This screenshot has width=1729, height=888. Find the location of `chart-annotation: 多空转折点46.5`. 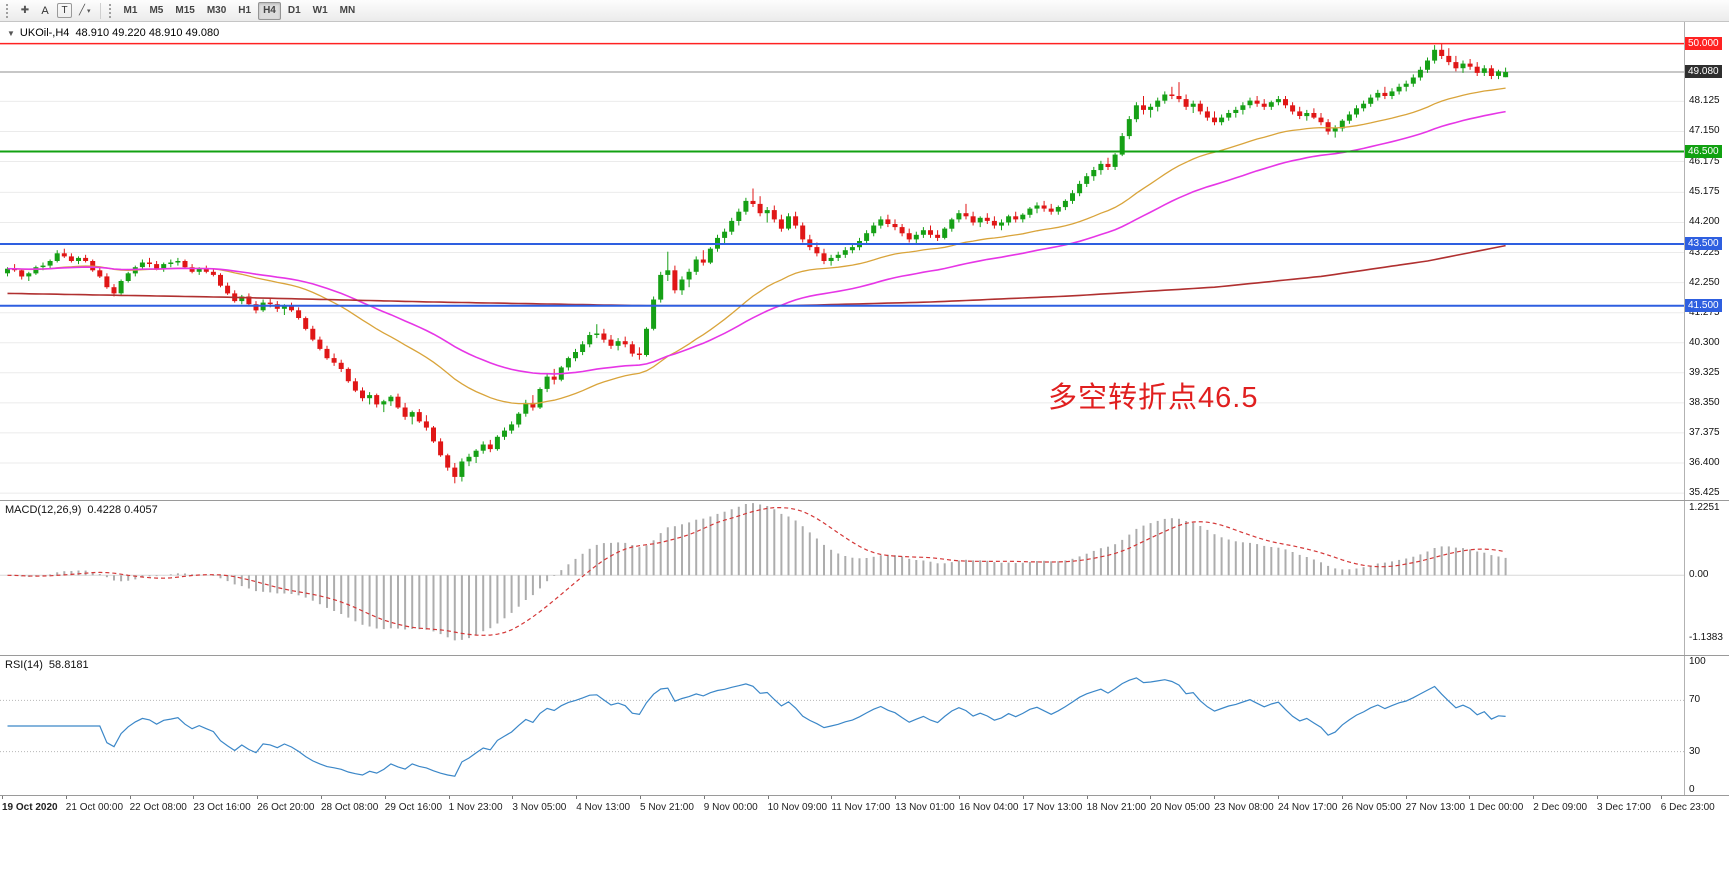

chart-annotation: 多空转折点46.5 is located at coordinates (1153, 398).